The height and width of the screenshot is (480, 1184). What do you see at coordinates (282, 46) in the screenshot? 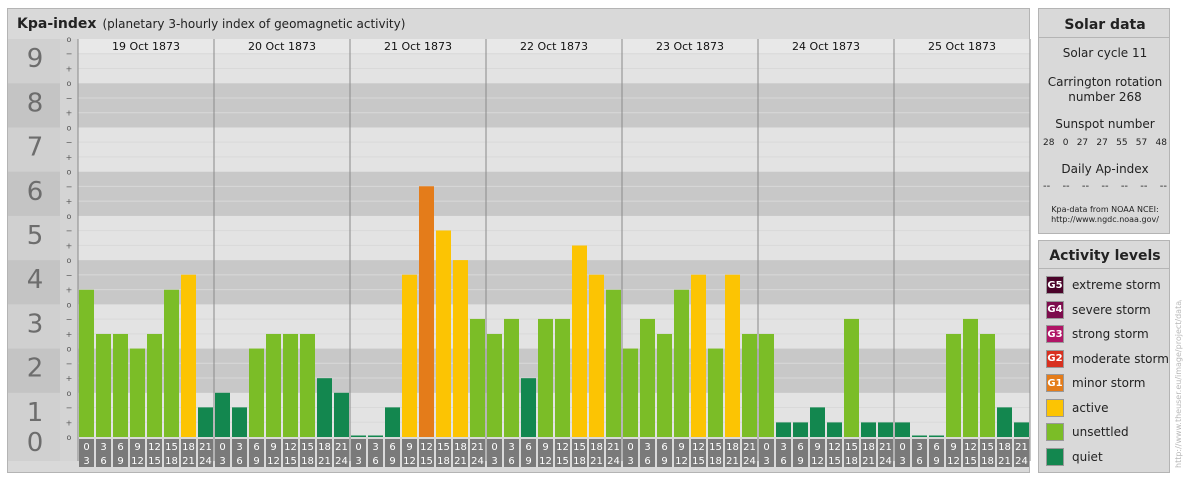
I see `day-label: 20 Oct 1873` at bounding box center [282, 46].